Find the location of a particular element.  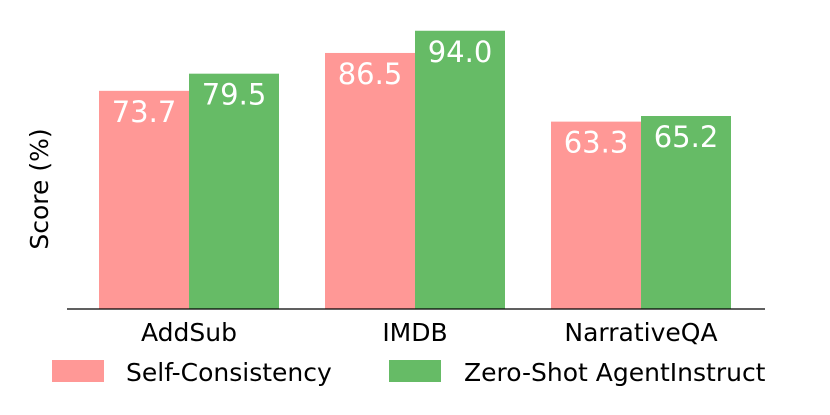

legend: Self-Consistency Zero-Shot AgentInstruct is located at coordinates (409, 372).